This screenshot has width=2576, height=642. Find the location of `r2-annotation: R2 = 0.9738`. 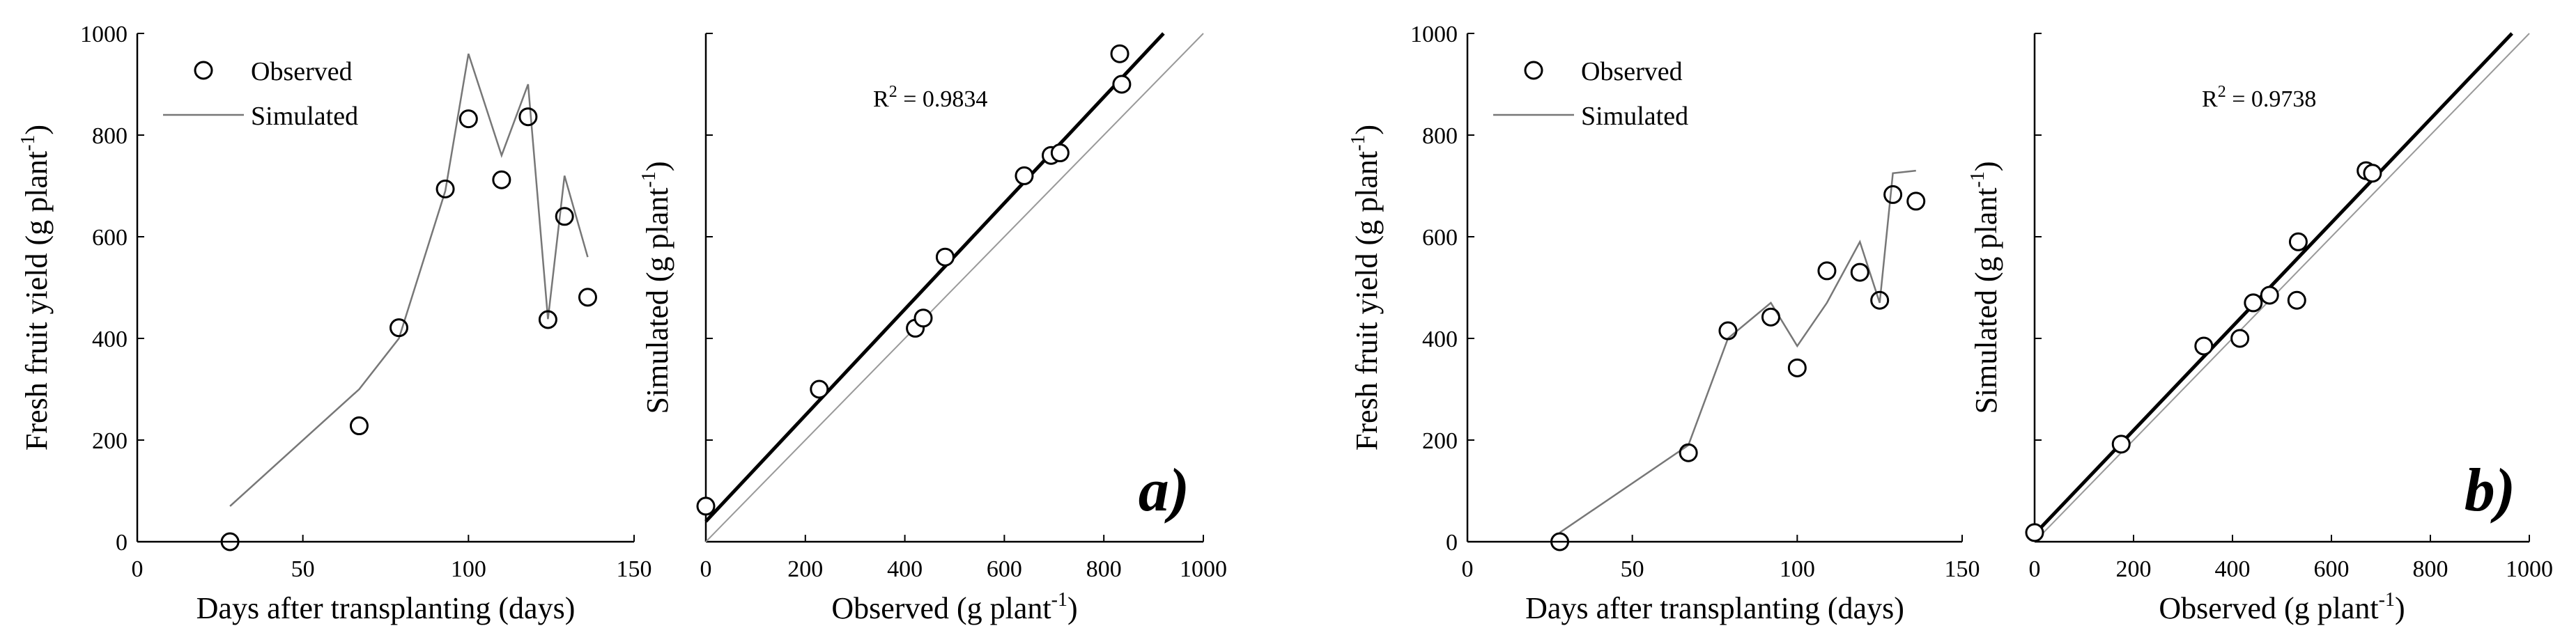

r2-annotation: R2 = 0.9738 is located at coordinates (2259, 97).